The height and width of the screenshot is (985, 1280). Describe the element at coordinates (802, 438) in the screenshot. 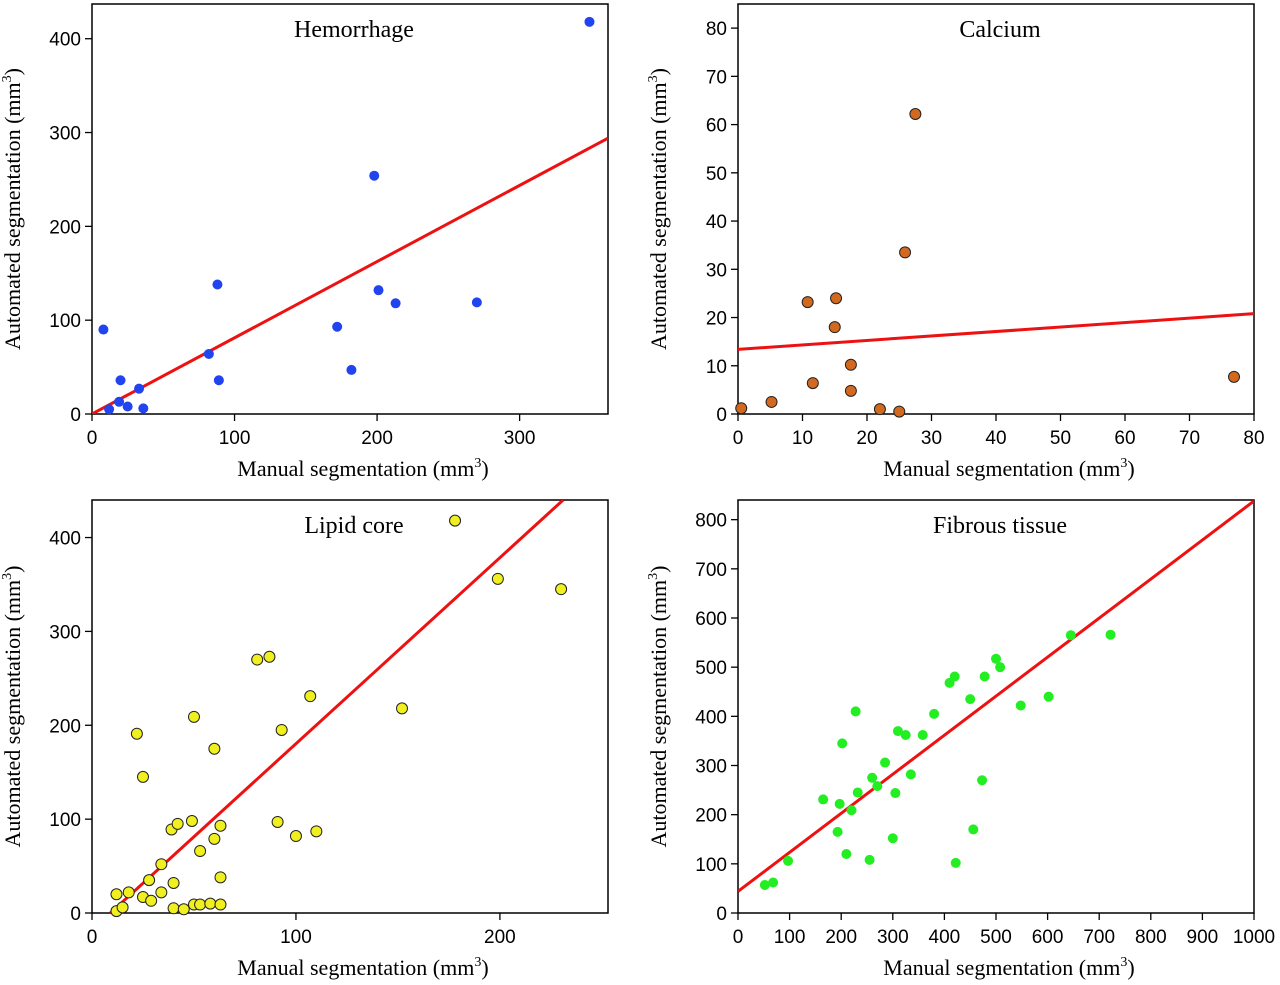

I see `x-tick-label: 10` at that location.